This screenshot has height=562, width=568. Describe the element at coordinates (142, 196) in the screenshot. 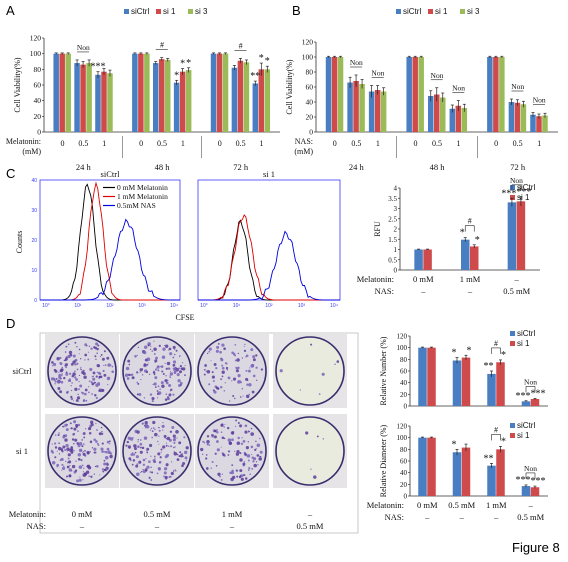

I see `legend-label: 1 mM Melatonin` at that location.